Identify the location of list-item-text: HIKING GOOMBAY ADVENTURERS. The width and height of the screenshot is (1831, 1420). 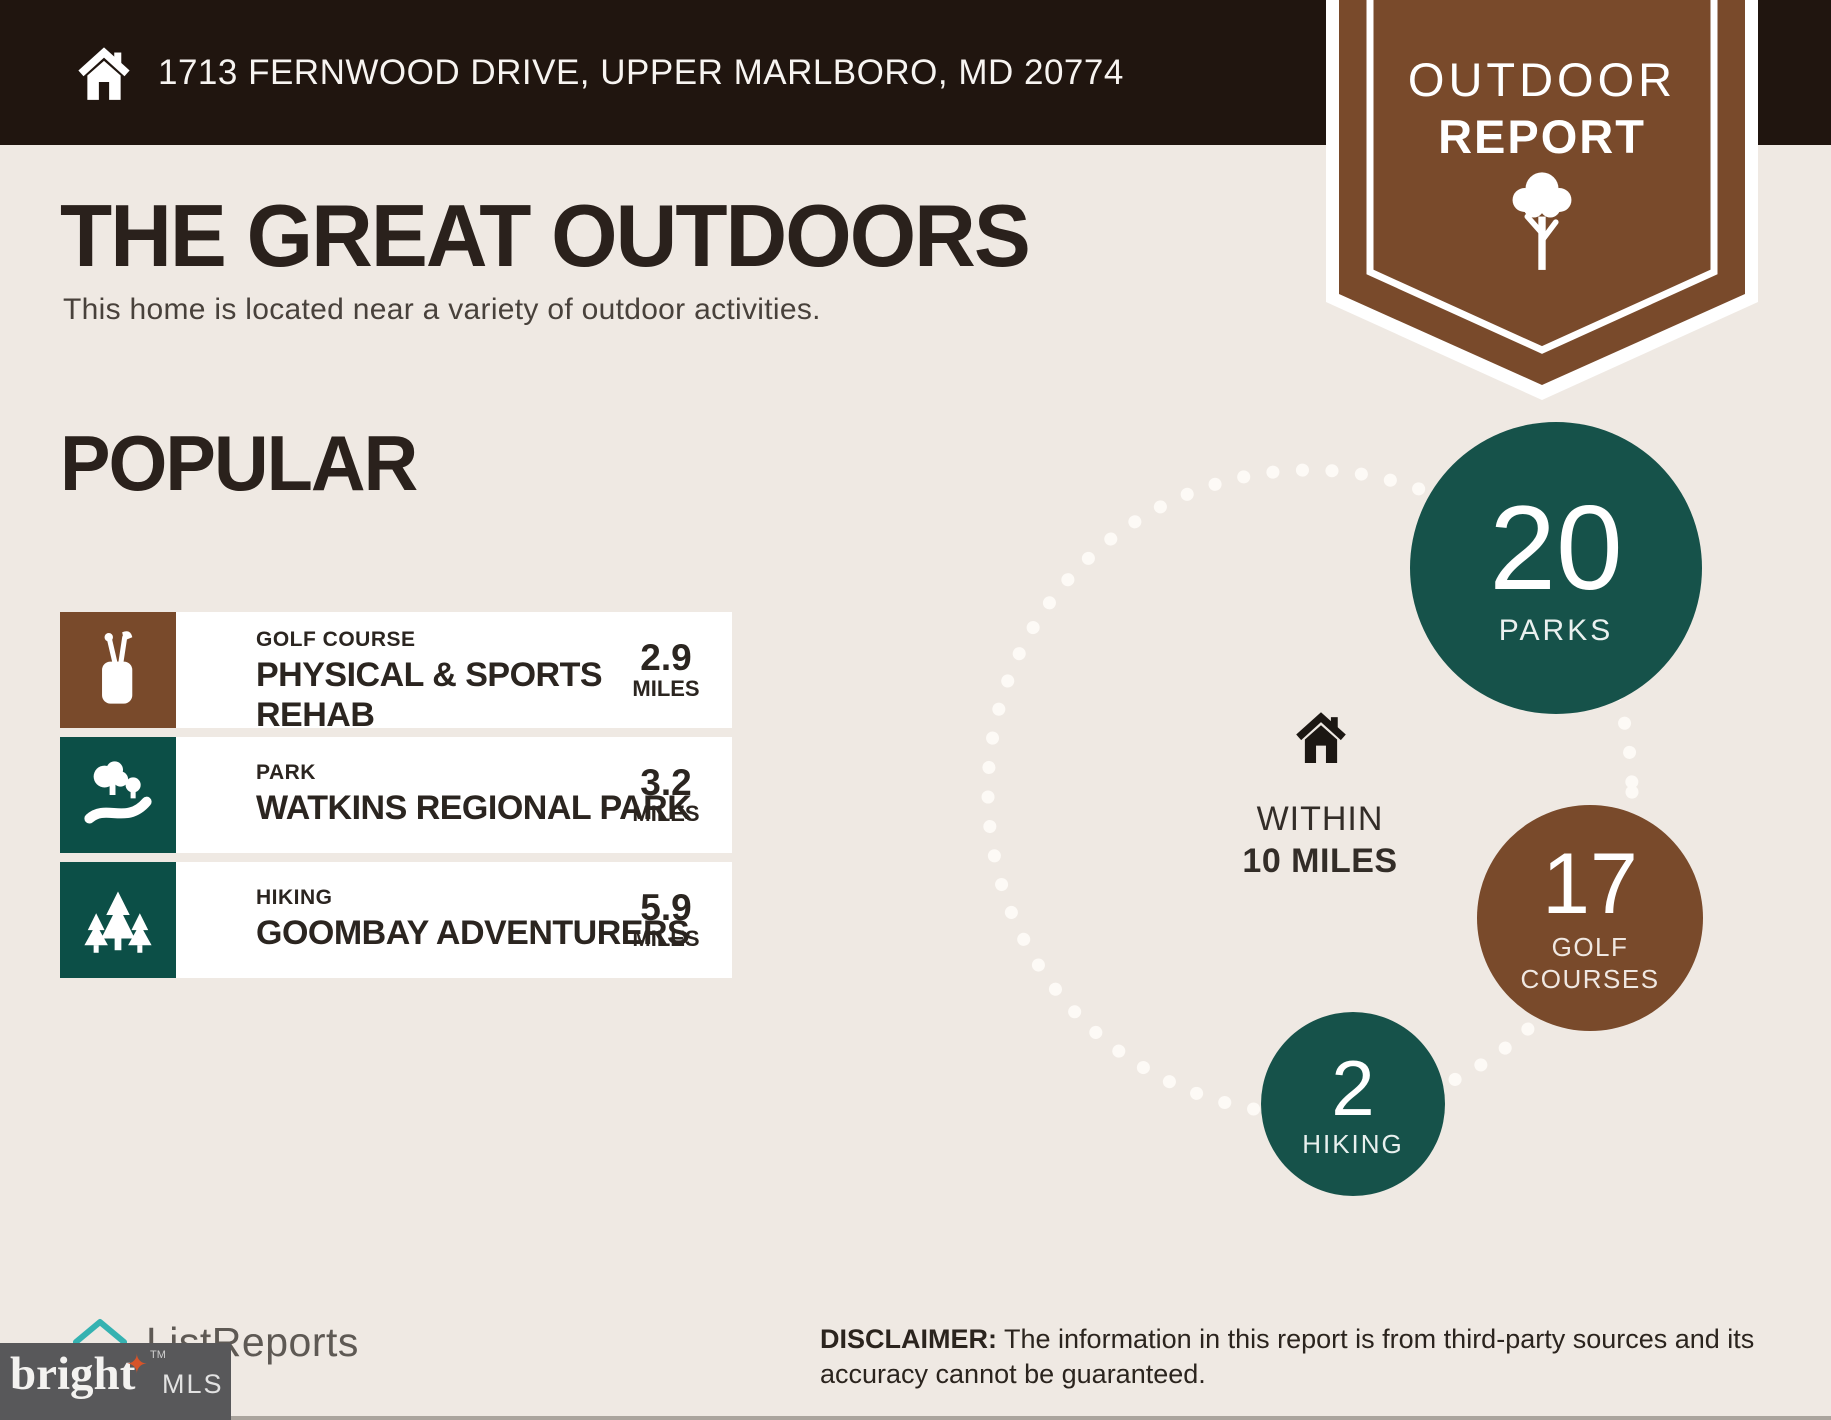
(474, 920).